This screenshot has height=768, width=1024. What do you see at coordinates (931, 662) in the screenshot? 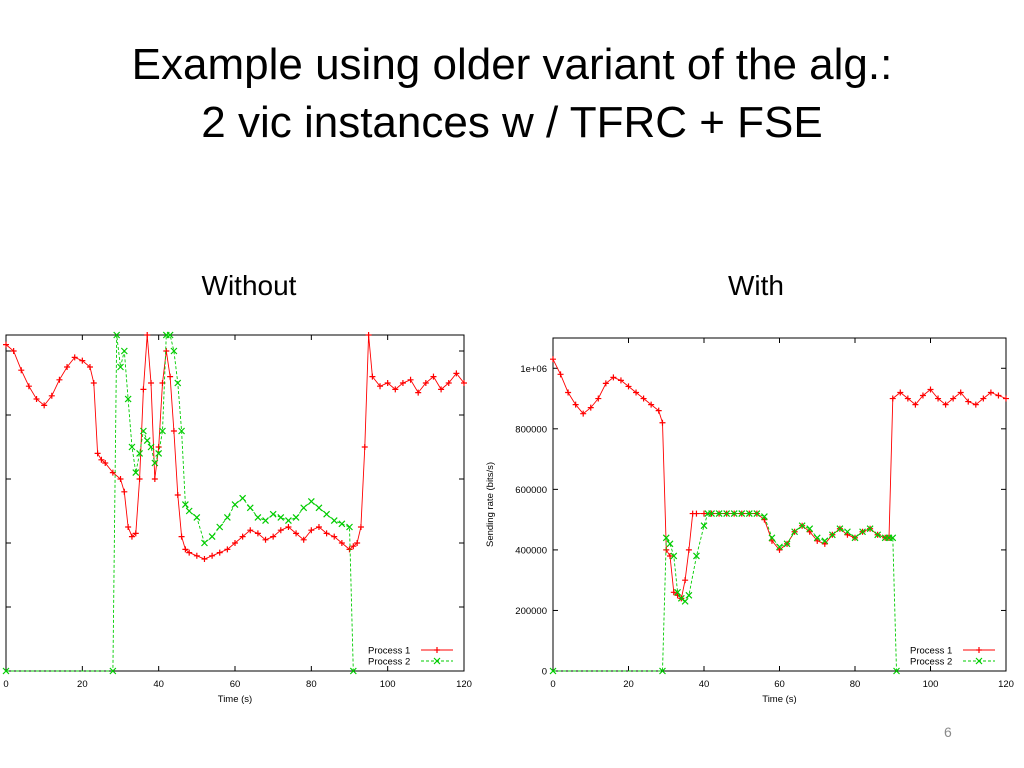
I see `legend-label: Process 2` at bounding box center [931, 662].